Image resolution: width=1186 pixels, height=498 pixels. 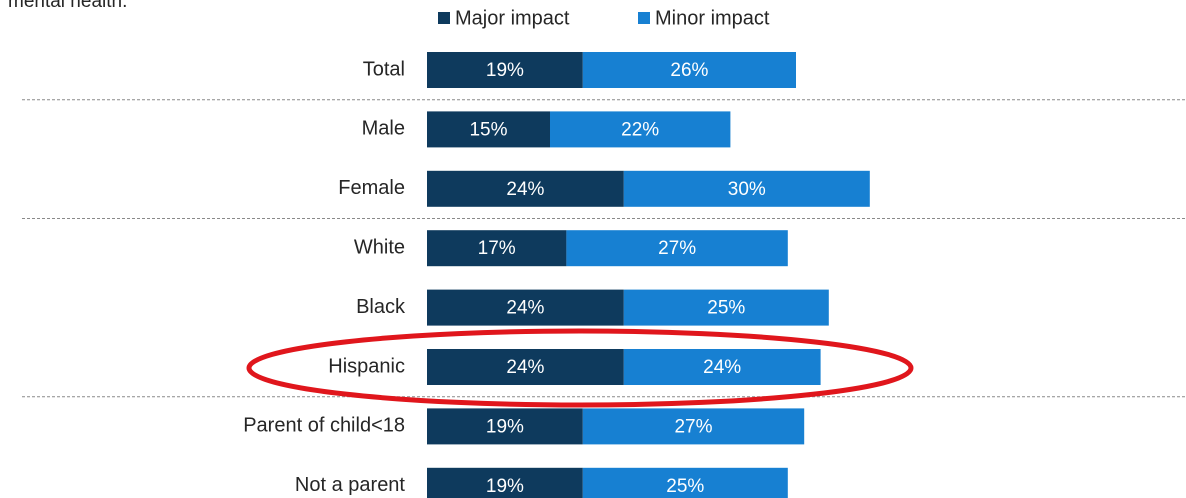 What do you see at coordinates (324, 426) in the screenshot?
I see `category-label: Parent of child<18` at bounding box center [324, 426].